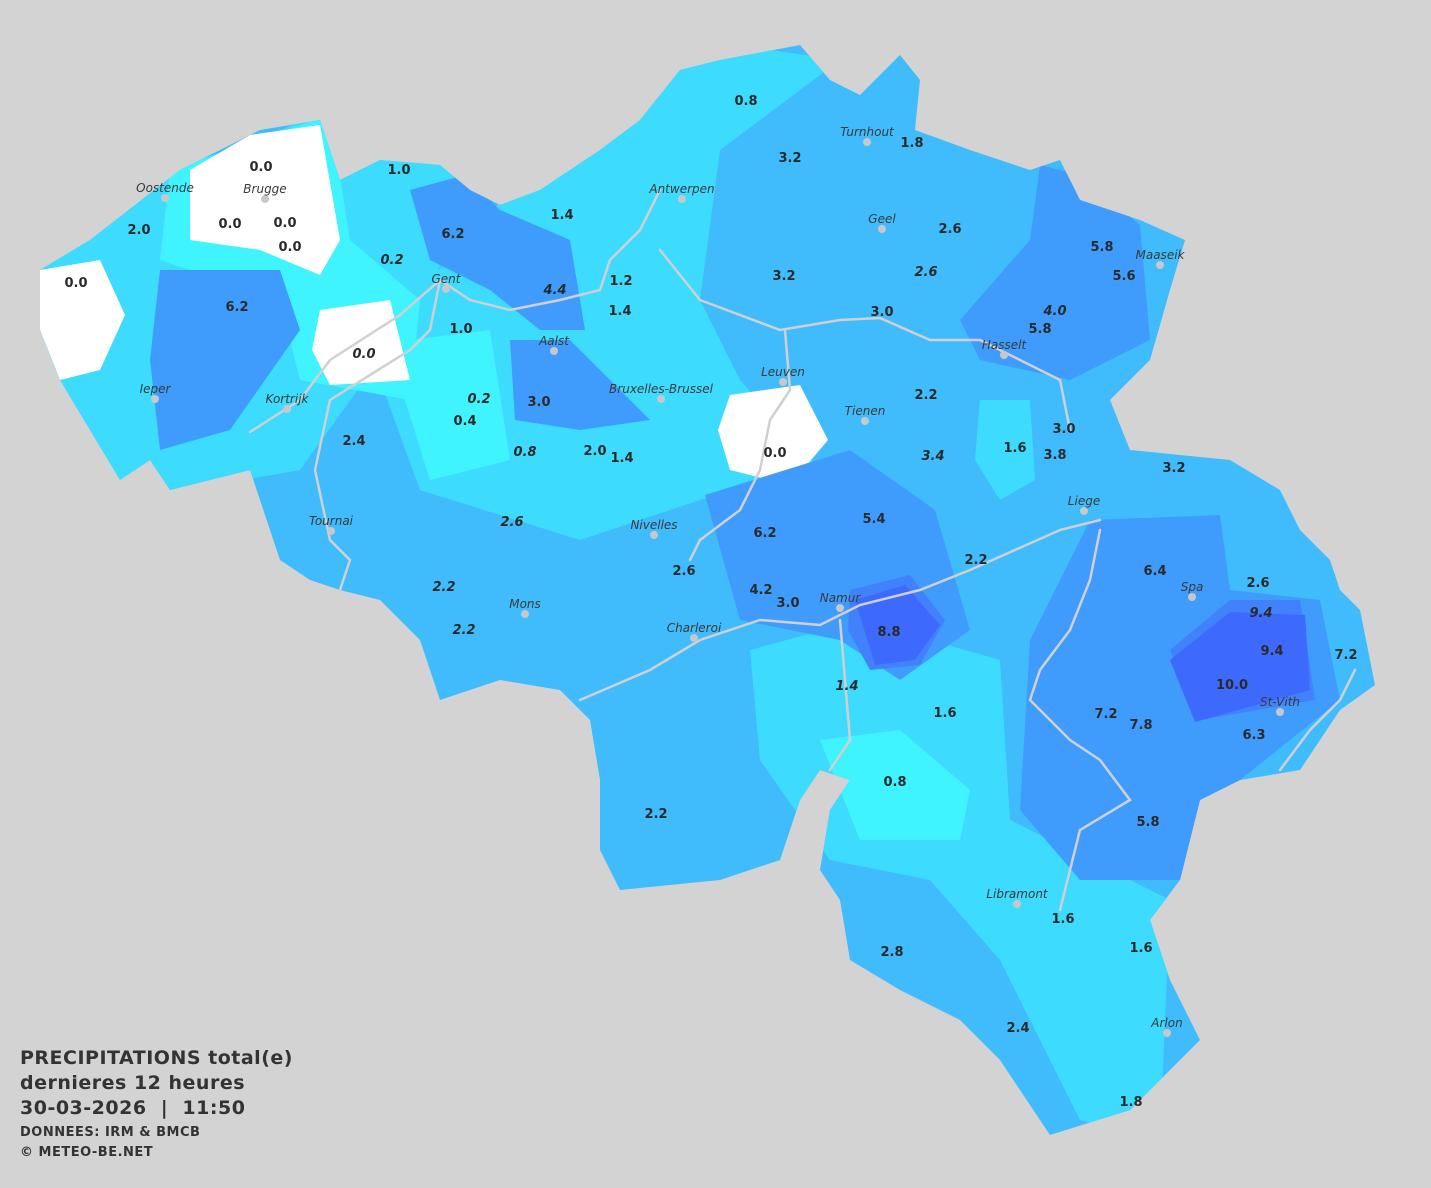 Image resolution: width=1431 pixels, height=1188 pixels. Describe the element at coordinates (1005, 345) in the screenshot. I see `city-label: Hasselt` at that location.